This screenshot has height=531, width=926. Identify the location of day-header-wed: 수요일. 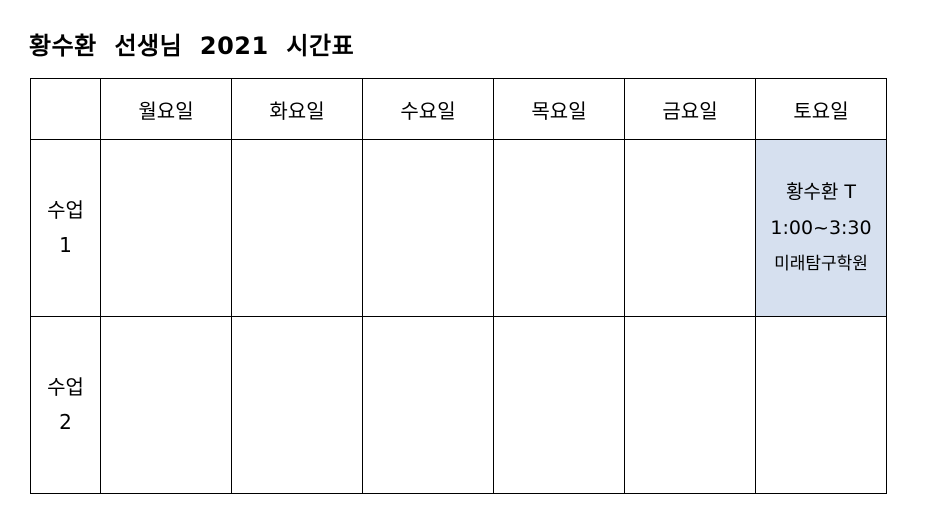
(428, 109).